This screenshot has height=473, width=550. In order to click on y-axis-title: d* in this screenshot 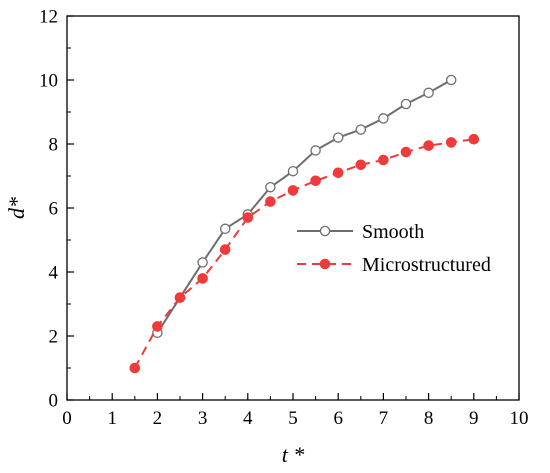, I will do `click(16, 208)`.